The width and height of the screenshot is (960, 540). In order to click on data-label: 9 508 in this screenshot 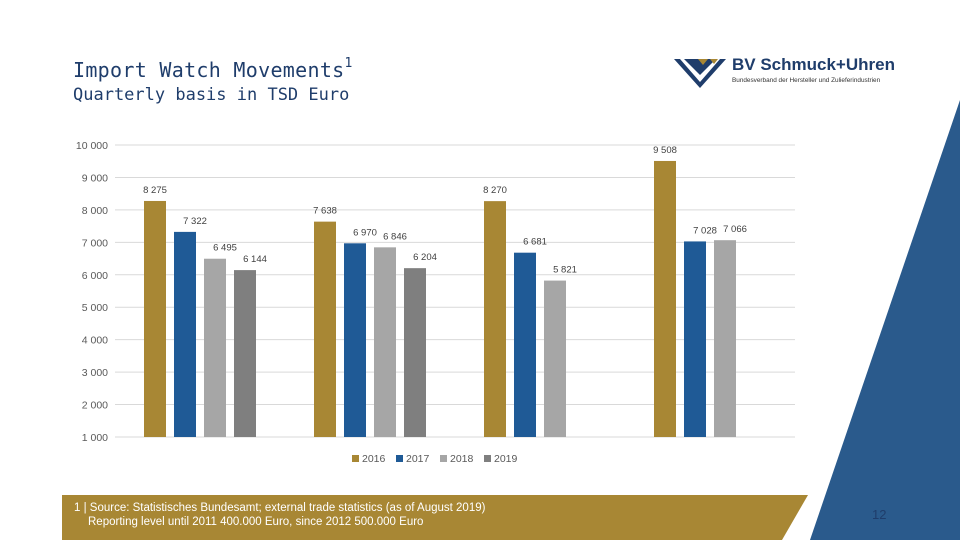, I will do `click(665, 150)`.